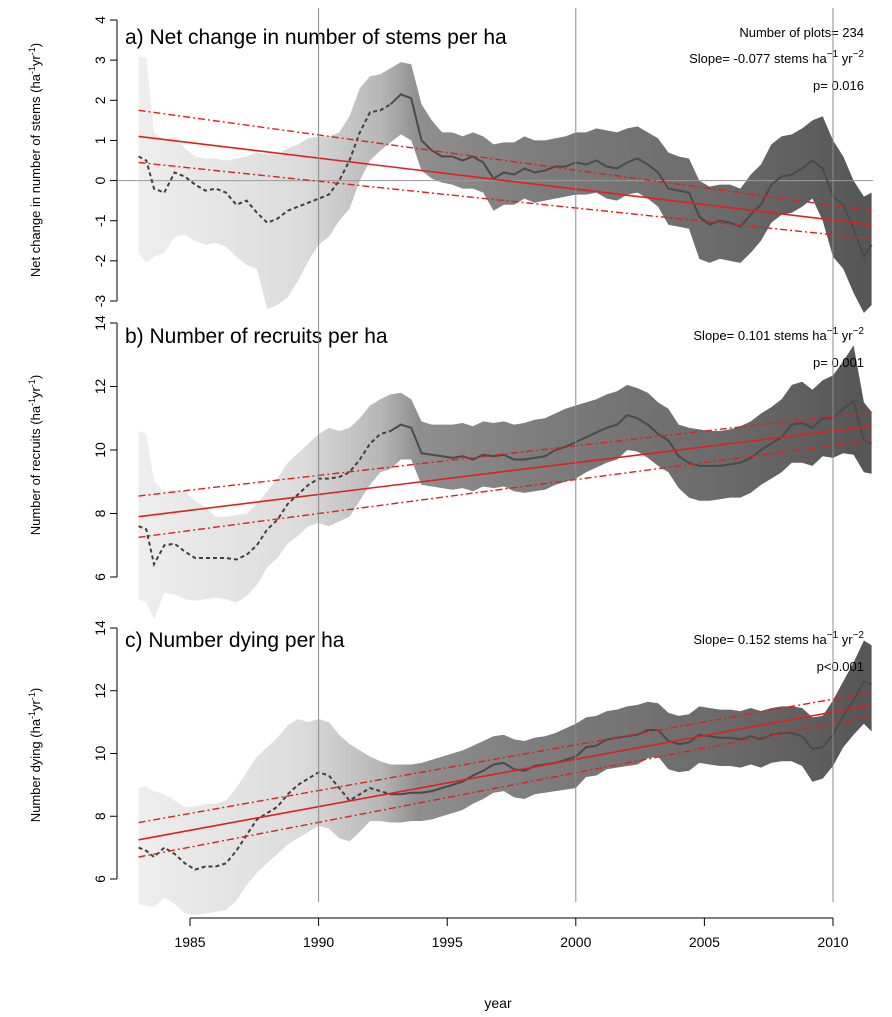 The image size is (892, 1017). Describe the element at coordinates (838, 362) in the screenshot. I see `panel-b-annotation-p: p= 0.001` at that location.